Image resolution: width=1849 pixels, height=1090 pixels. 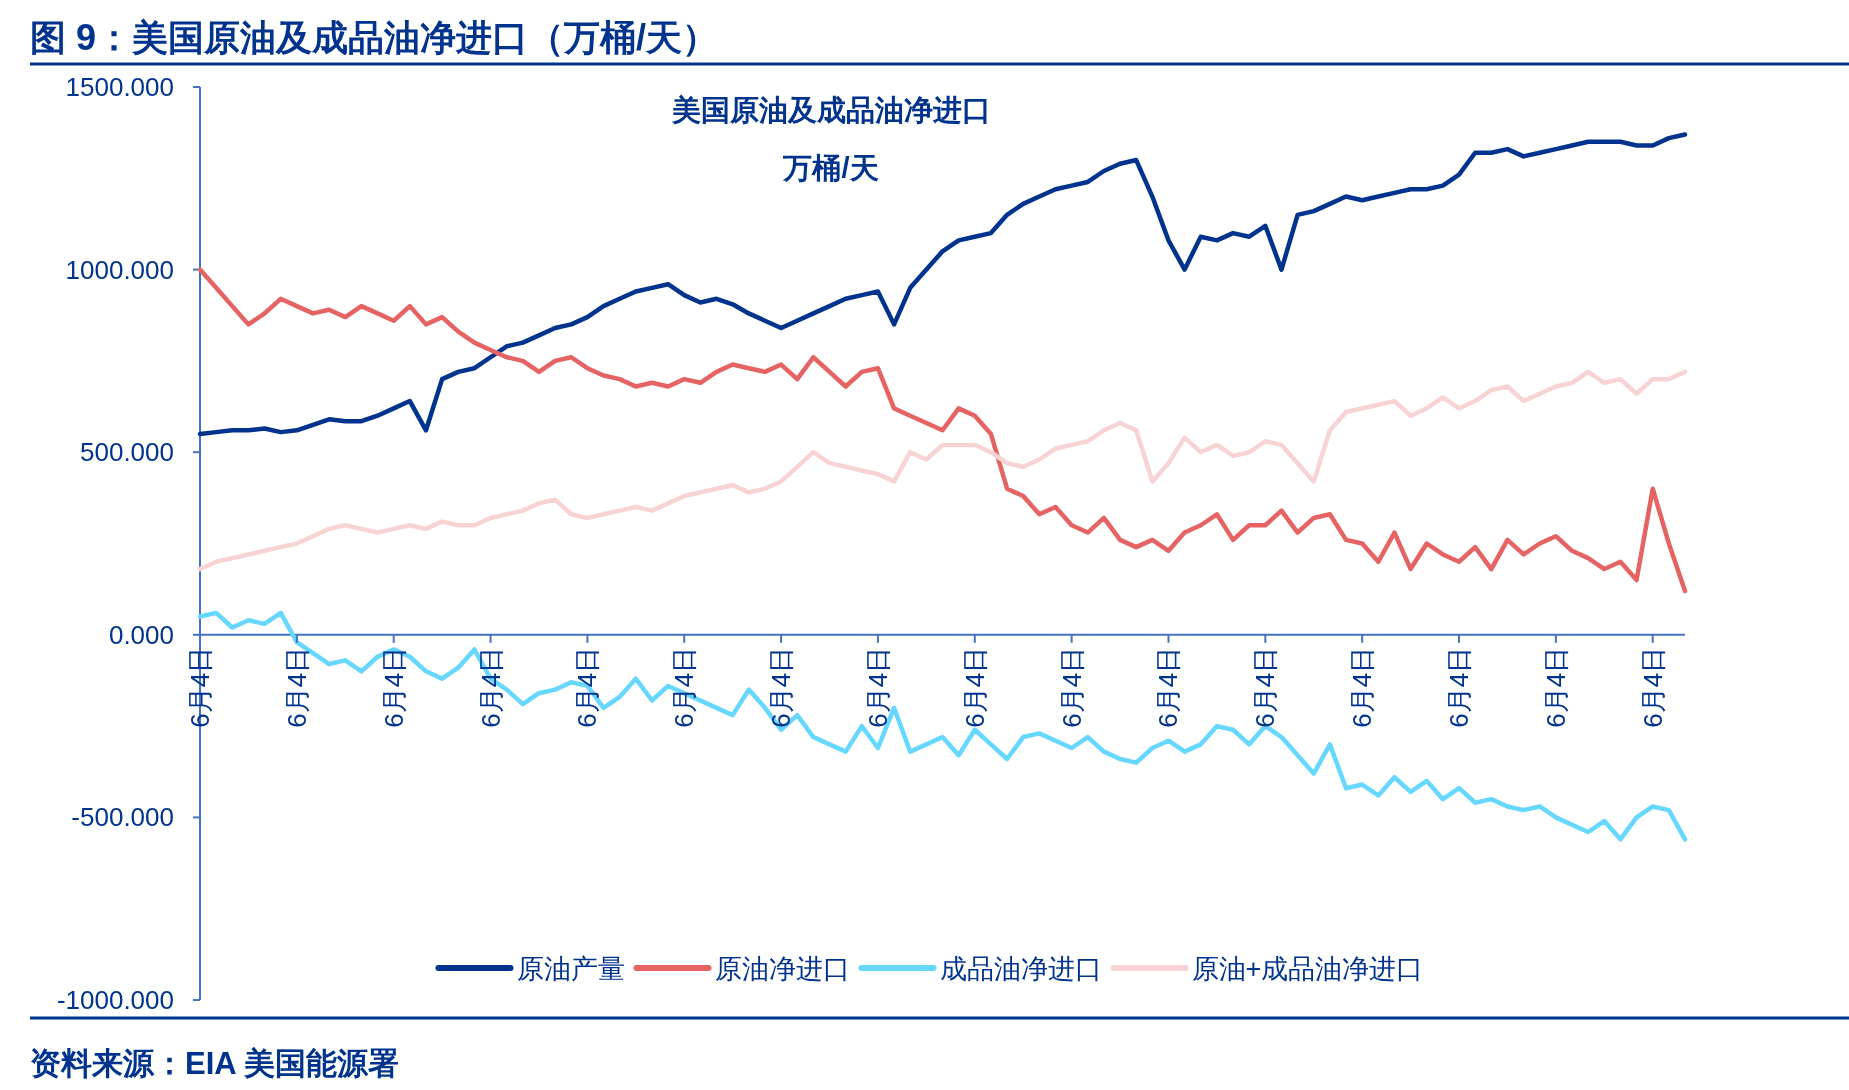 I want to click on legend-label: 原油+成品油净进口, so click(x=1307, y=969).